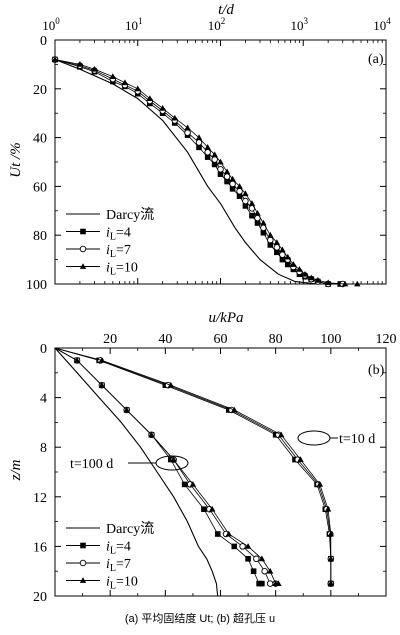 The height and width of the screenshot is (635, 400). Describe the element at coordinates (40, 547) in the screenshot. I see `y-tick-label: 16` at that location.